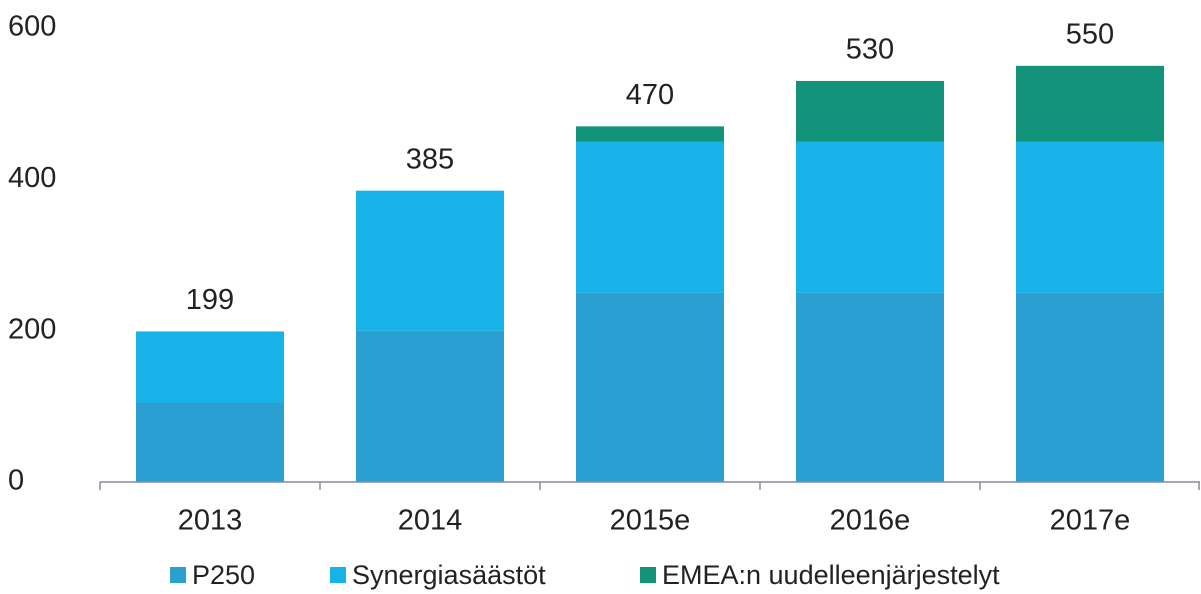  What do you see at coordinates (32, 329) in the screenshot?
I see `y-tick-label: 200` at bounding box center [32, 329].